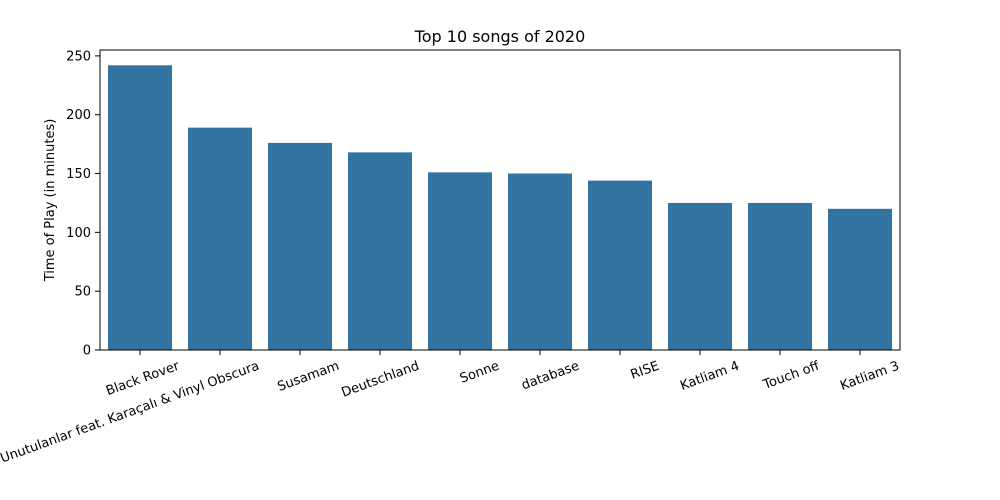  What do you see at coordinates (479, 373) in the screenshot?
I see `x-tick-label: Sonne` at bounding box center [479, 373].